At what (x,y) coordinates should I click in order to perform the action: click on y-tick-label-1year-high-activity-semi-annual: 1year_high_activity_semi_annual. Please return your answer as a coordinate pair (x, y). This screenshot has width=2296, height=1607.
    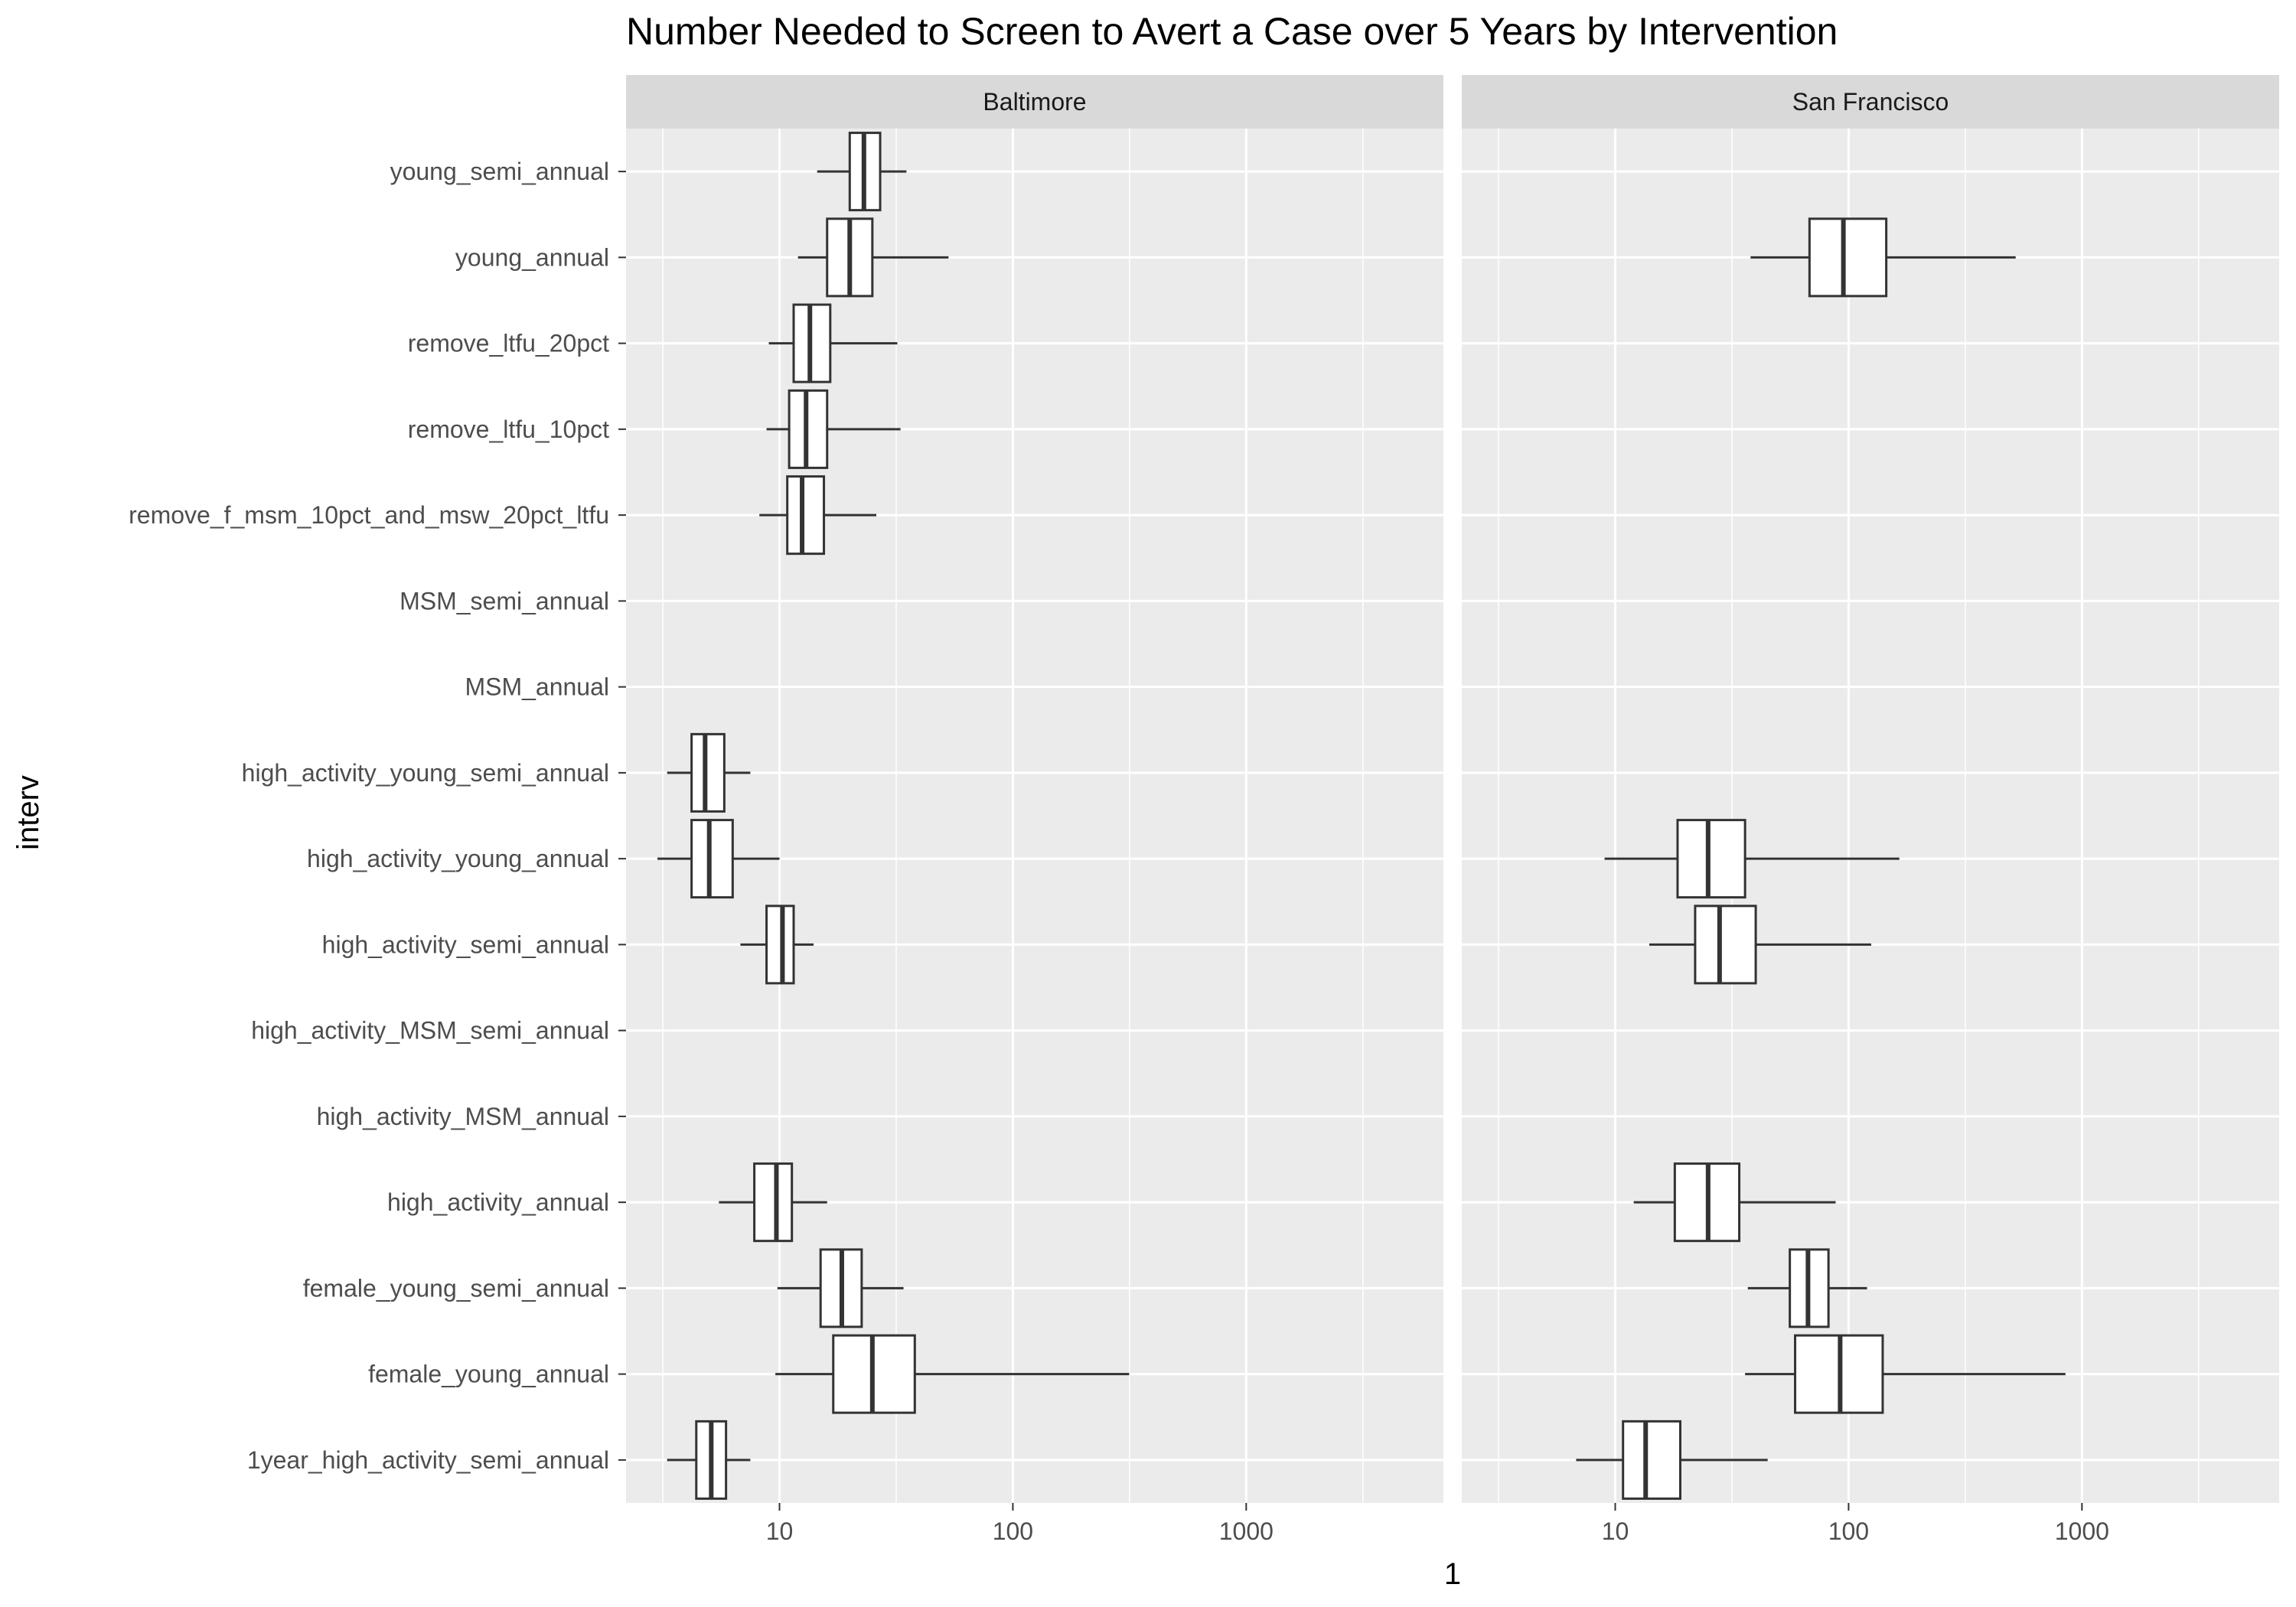
    Looking at the image, I should click on (428, 1460).